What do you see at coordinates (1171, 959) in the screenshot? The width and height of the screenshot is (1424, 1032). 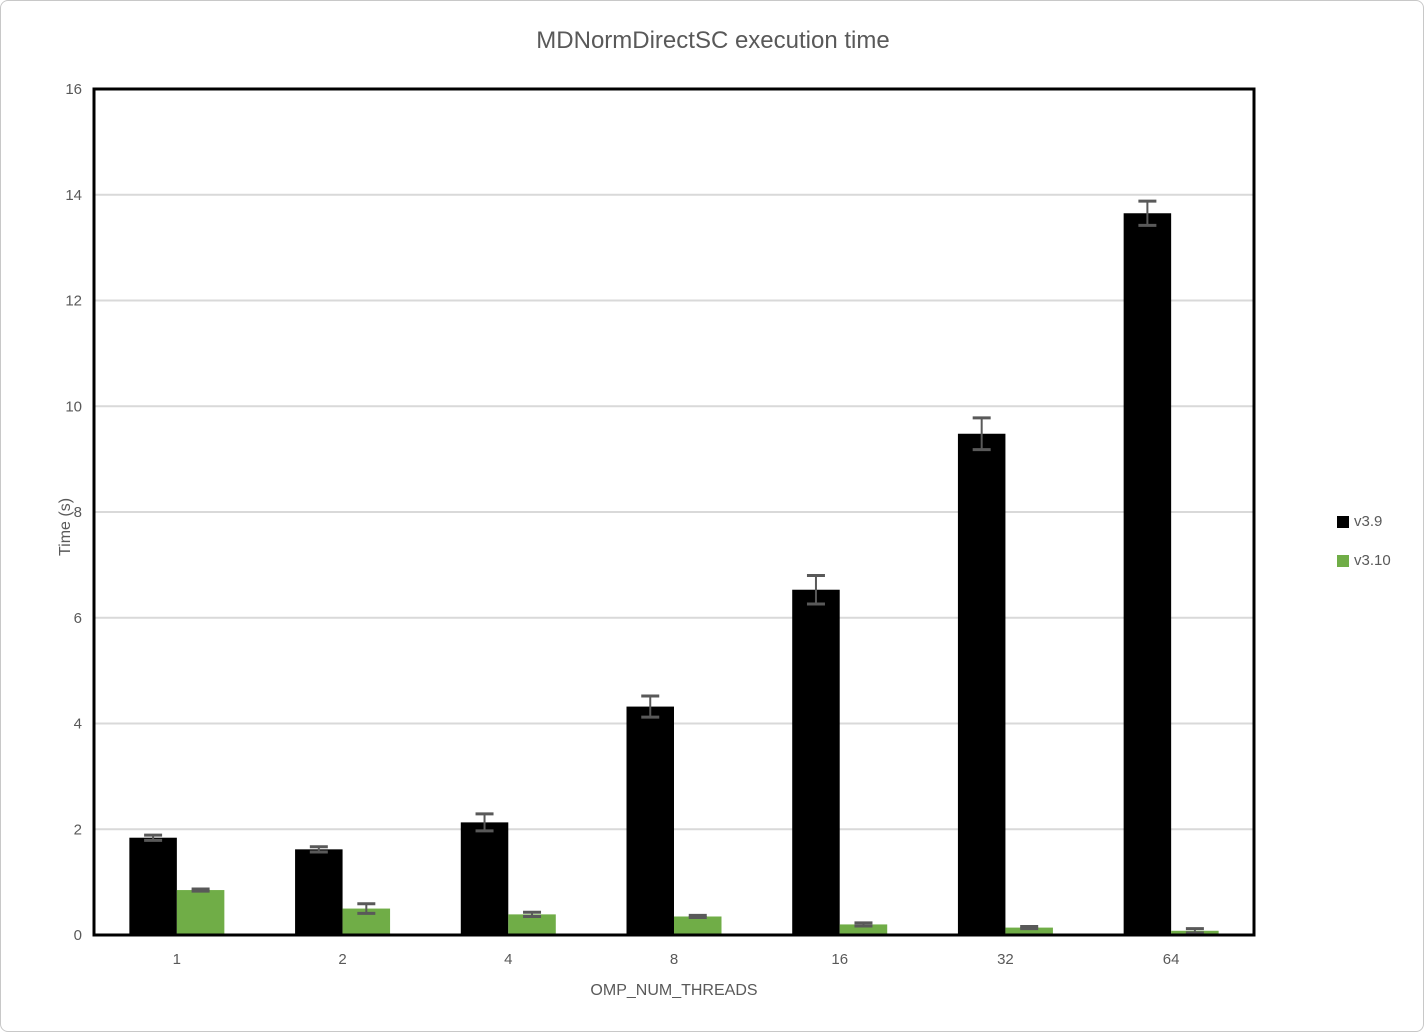 I see `x-tick-label: 64` at bounding box center [1171, 959].